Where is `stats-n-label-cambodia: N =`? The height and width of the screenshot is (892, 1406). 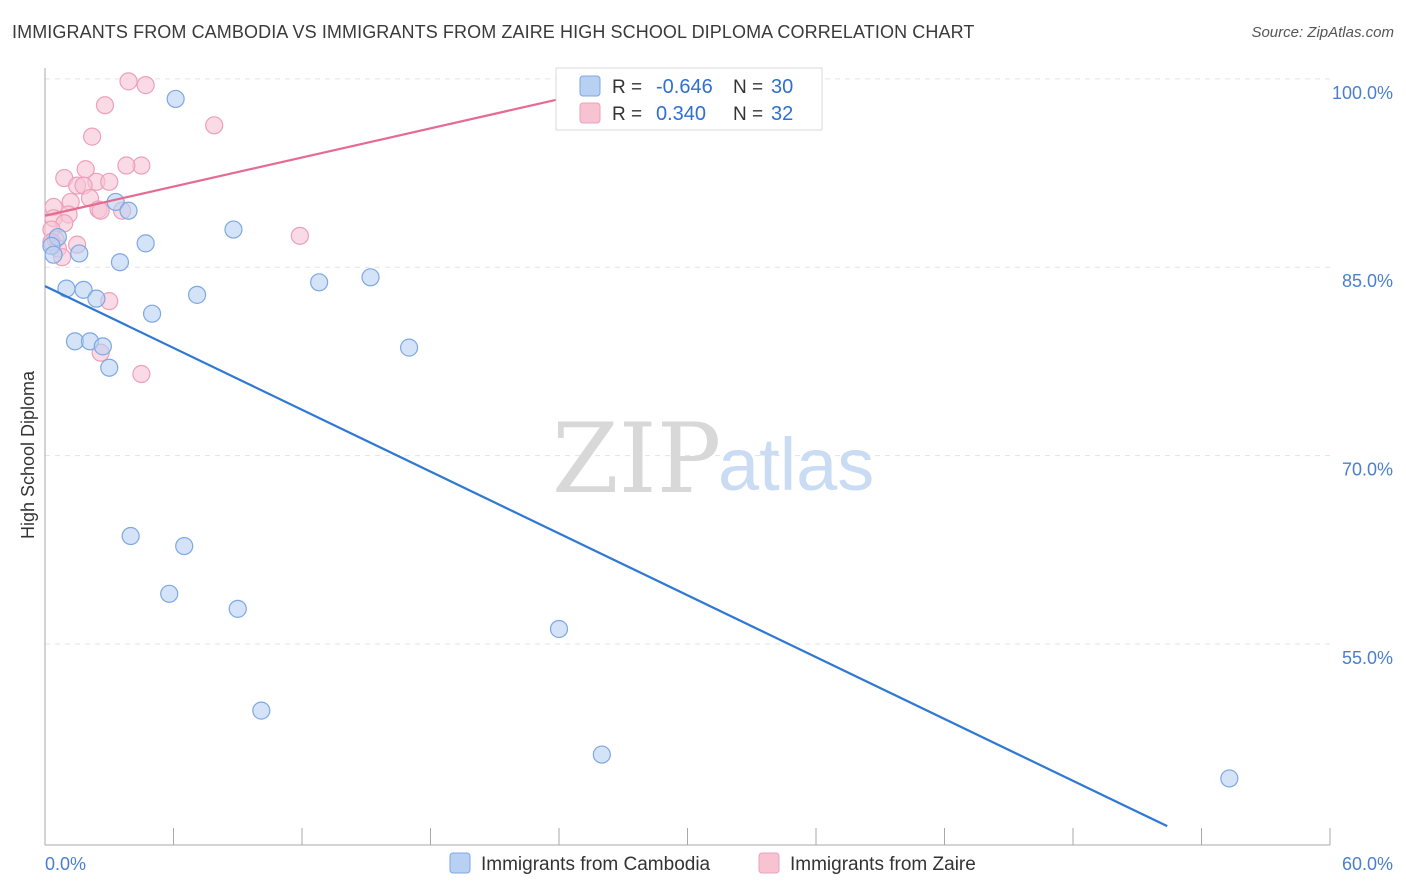
stats-n-label-cambodia: N = is located at coordinates (748, 87).